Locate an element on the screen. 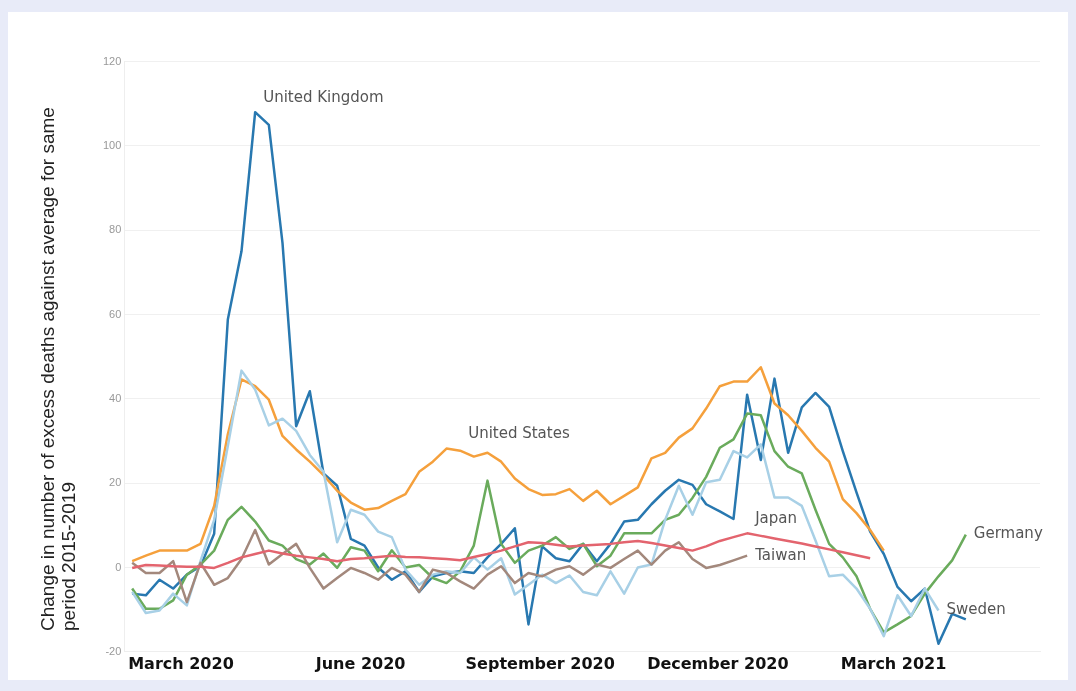  y-tick-label: 100 is located at coordinates (112, 144).